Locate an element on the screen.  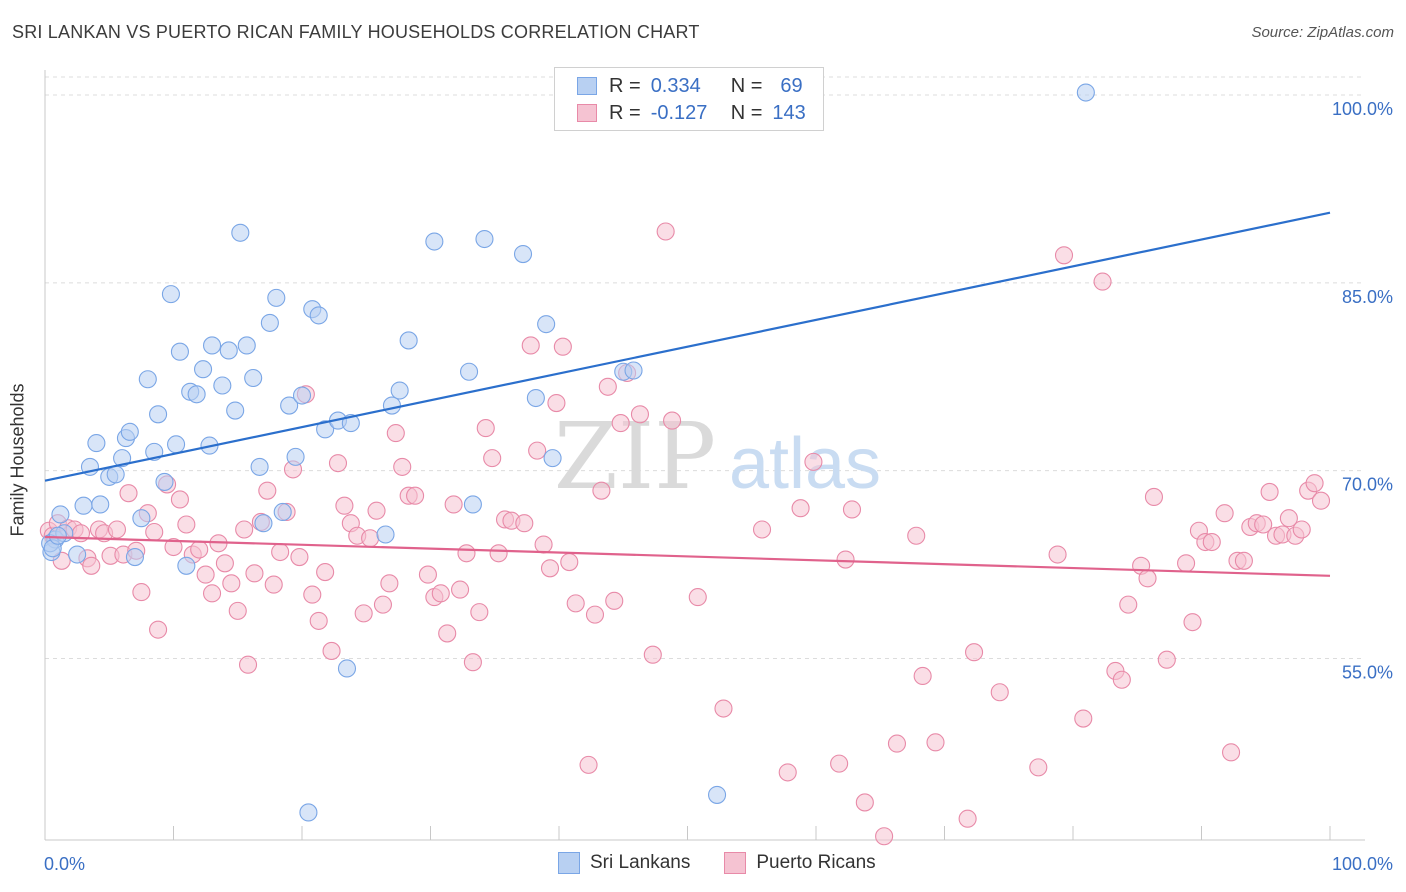
legend-n-label: N = is located at coordinates (746, 112).